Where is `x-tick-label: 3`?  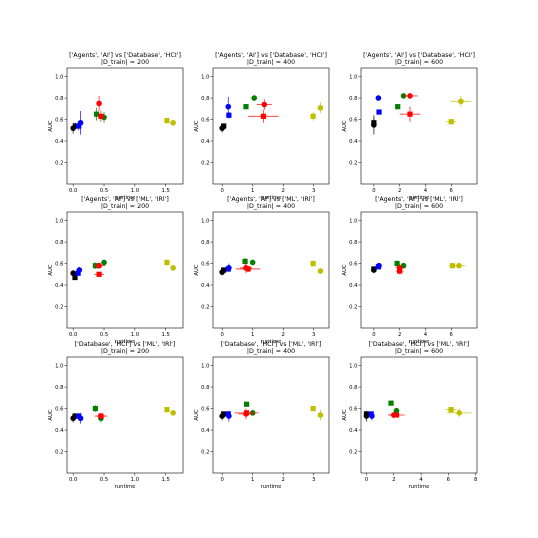
x-tick-label: 3 is located at coordinates (313, 480).